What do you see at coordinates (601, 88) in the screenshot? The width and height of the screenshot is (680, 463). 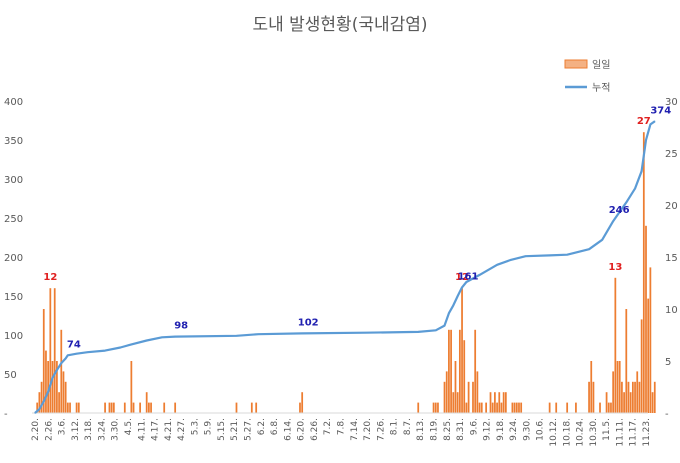 I see `legend-label-cumulative: 누적` at bounding box center [601, 88].